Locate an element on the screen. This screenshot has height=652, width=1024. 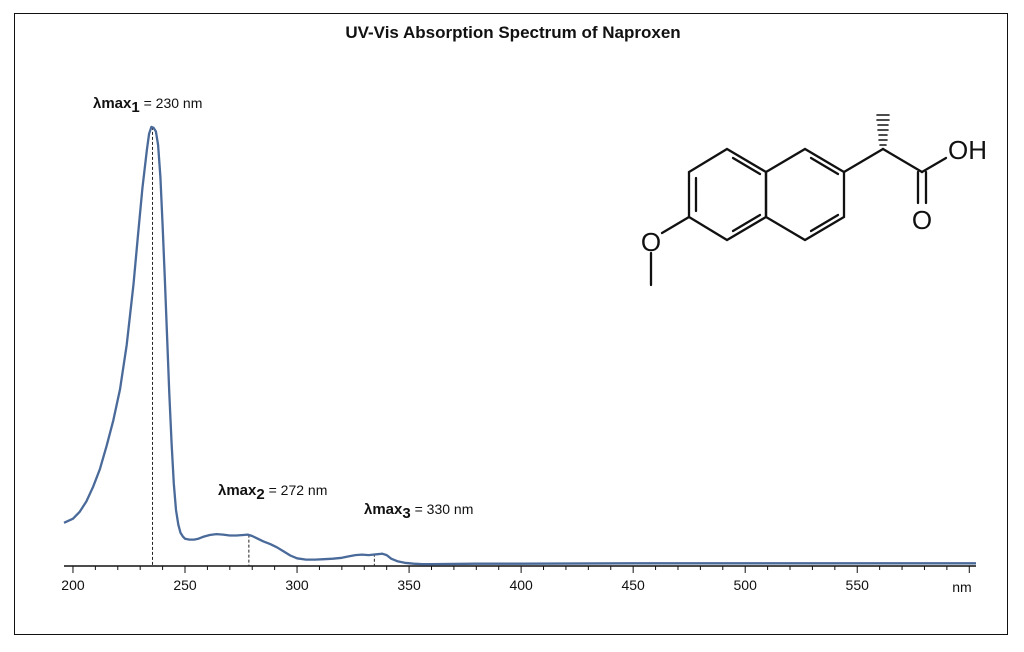
peak-guides is located at coordinates (263, 346).